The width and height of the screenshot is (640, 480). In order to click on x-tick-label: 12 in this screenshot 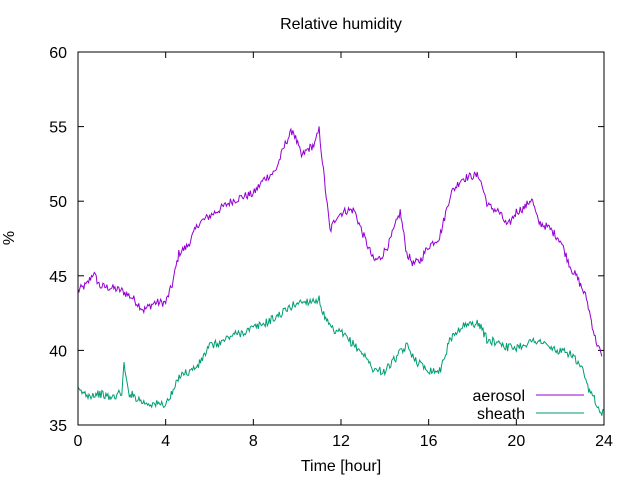, I will do `click(341, 441)`.